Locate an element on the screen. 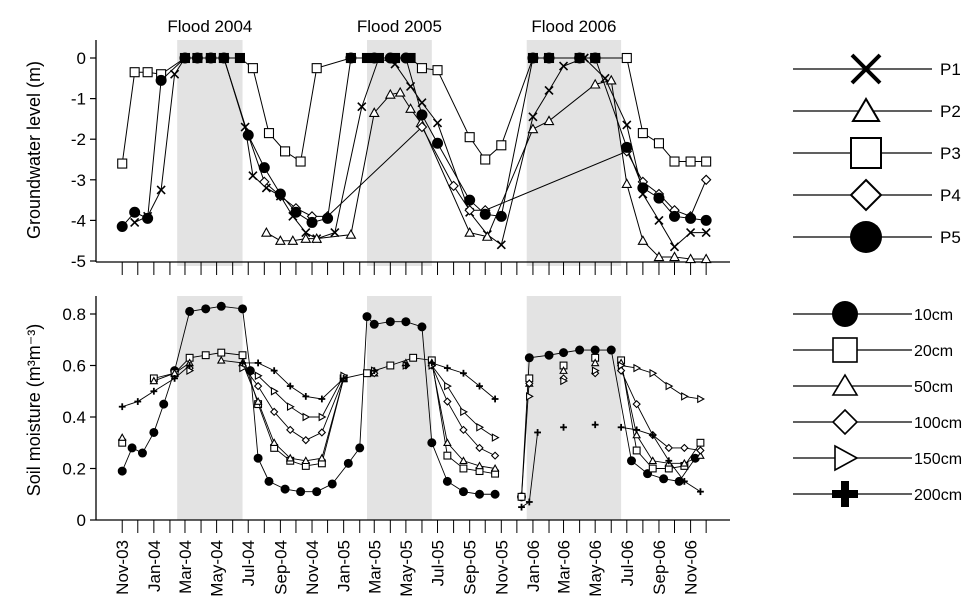 The width and height of the screenshot is (972, 614). legend-label-150cm: 150cm is located at coordinates (938, 459).